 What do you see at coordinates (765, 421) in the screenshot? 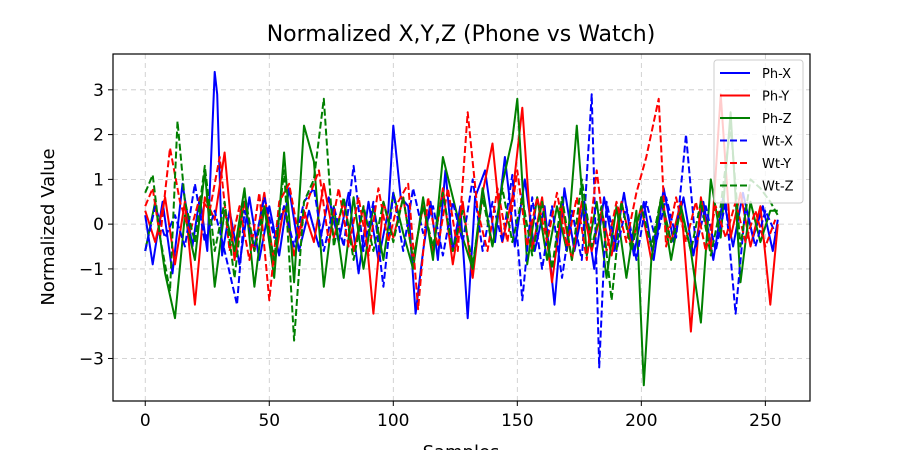
I see `x-tick-label: 250` at bounding box center [765, 421].